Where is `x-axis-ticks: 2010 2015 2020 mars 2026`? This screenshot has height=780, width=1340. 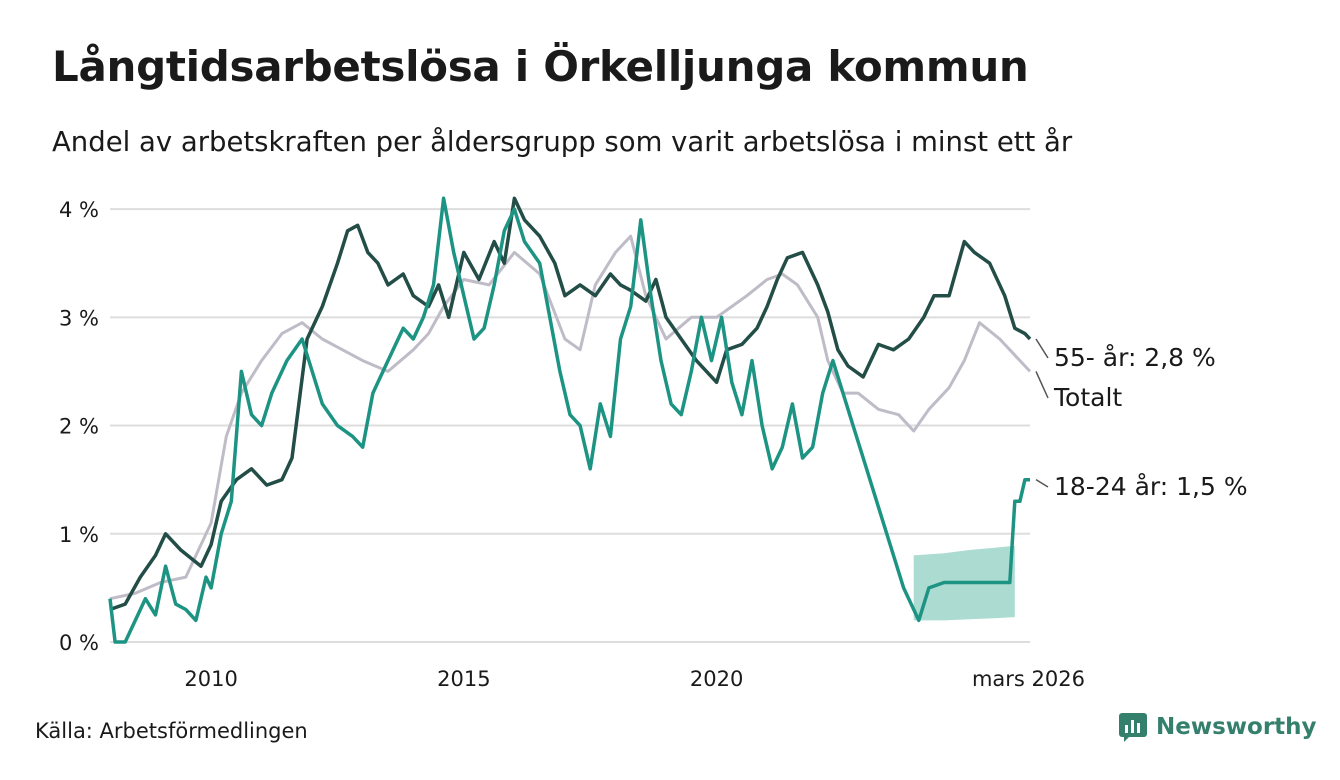
x-axis-ticks: 2010 2015 2020 mars 2026 is located at coordinates (634, 679).